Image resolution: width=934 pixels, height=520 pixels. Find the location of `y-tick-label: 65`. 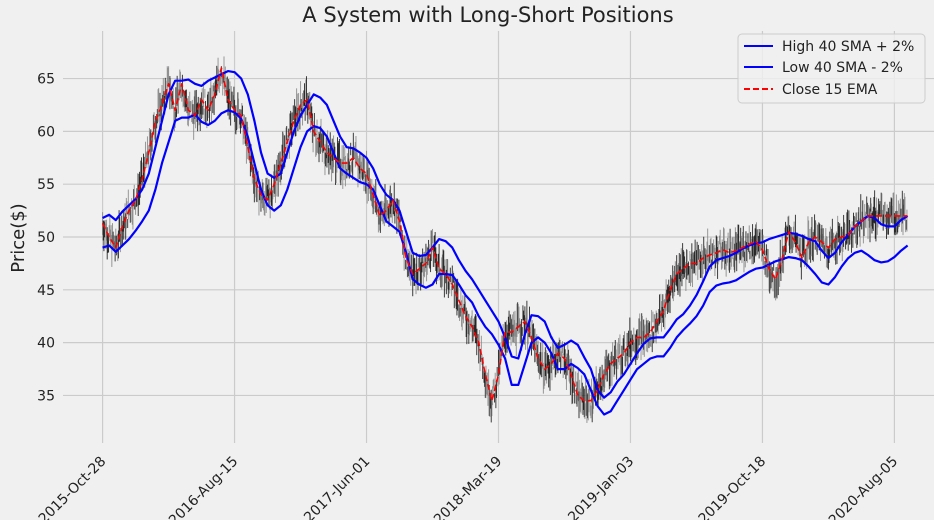

y-tick-label: 65 is located at coordinates (46, 80).